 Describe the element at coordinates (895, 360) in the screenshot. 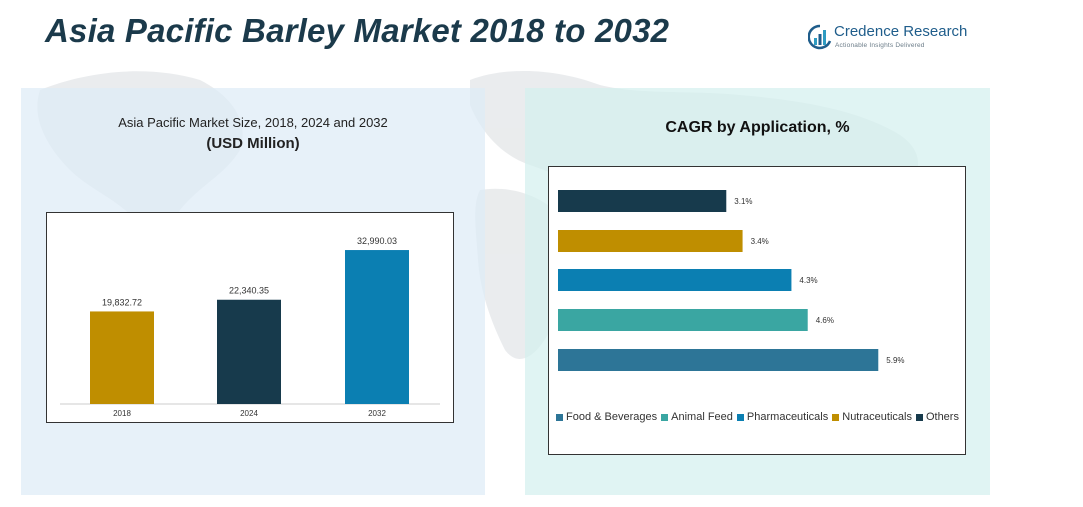

I see `bar-value-label: 5.9%` at that location.